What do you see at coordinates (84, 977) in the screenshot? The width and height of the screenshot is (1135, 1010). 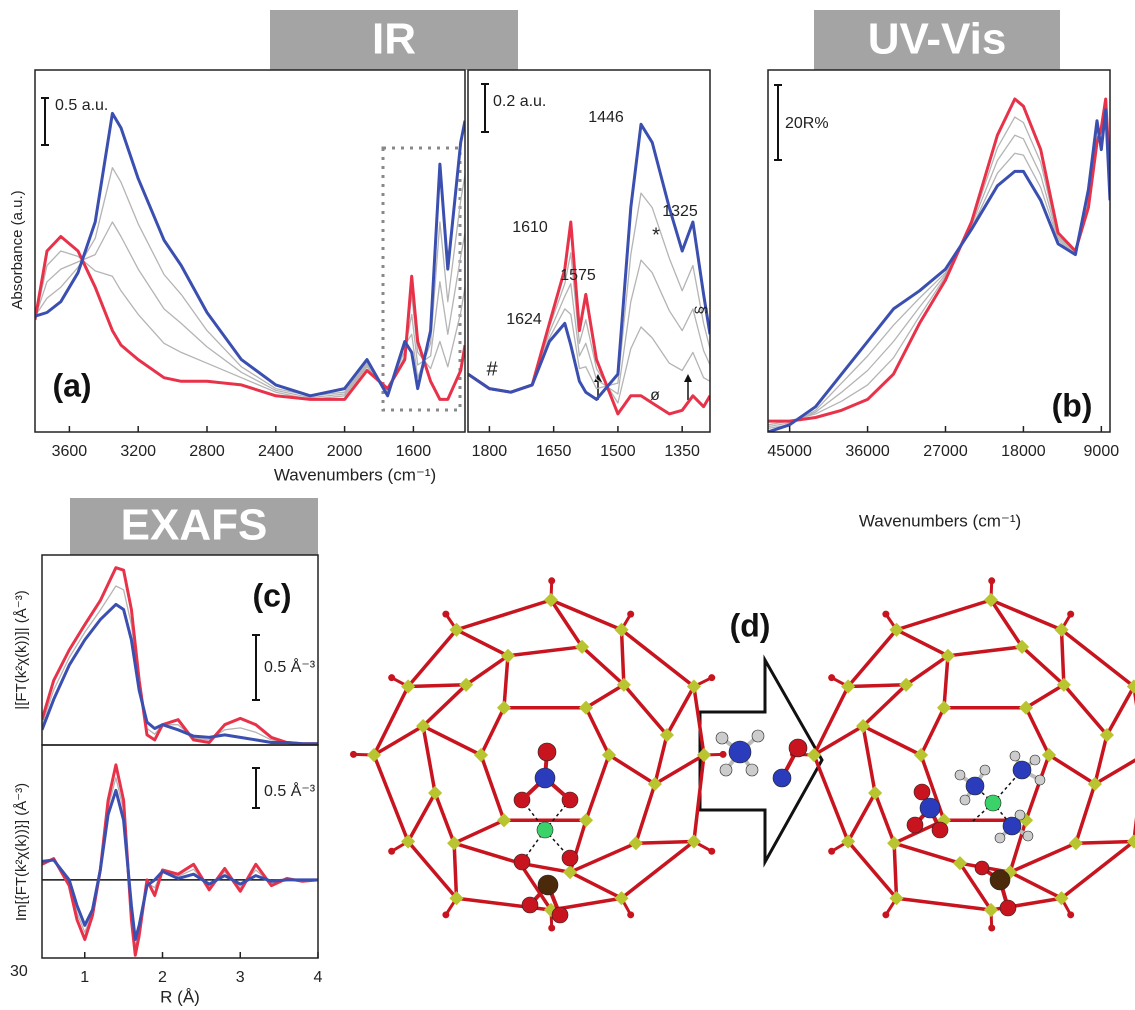 I see `x-tick-label: 1` at bounding box center [84, 977].